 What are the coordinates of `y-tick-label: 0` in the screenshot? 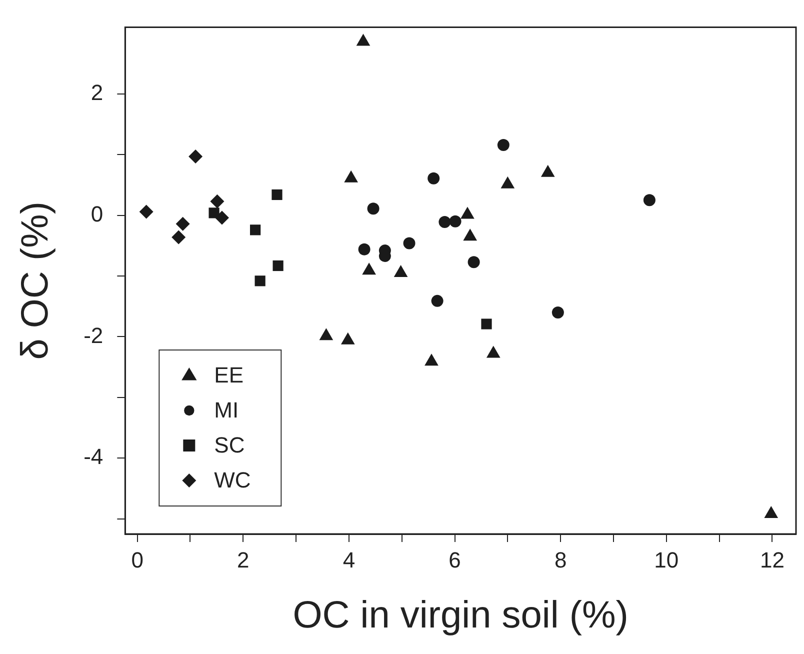 It's located at (97, 213).